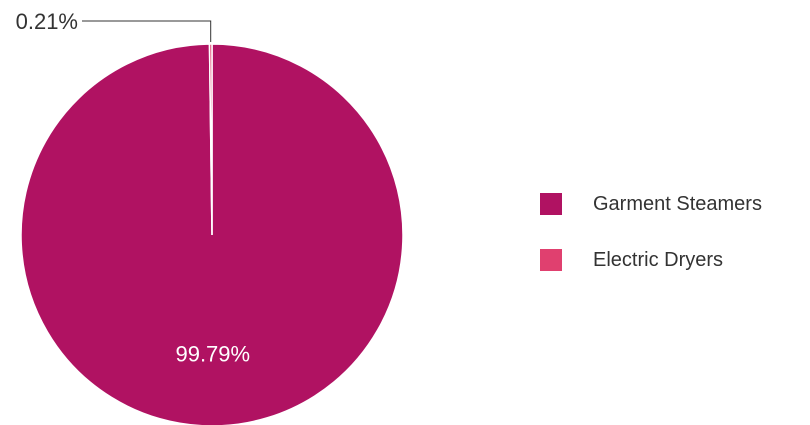 Image resolution: width=810 pixels, height=425 pixels. What do you see at coordinates (210, 139) in the screenshot?
I see `pie-slice-electric-dryers` at bounding box center [210, 139].